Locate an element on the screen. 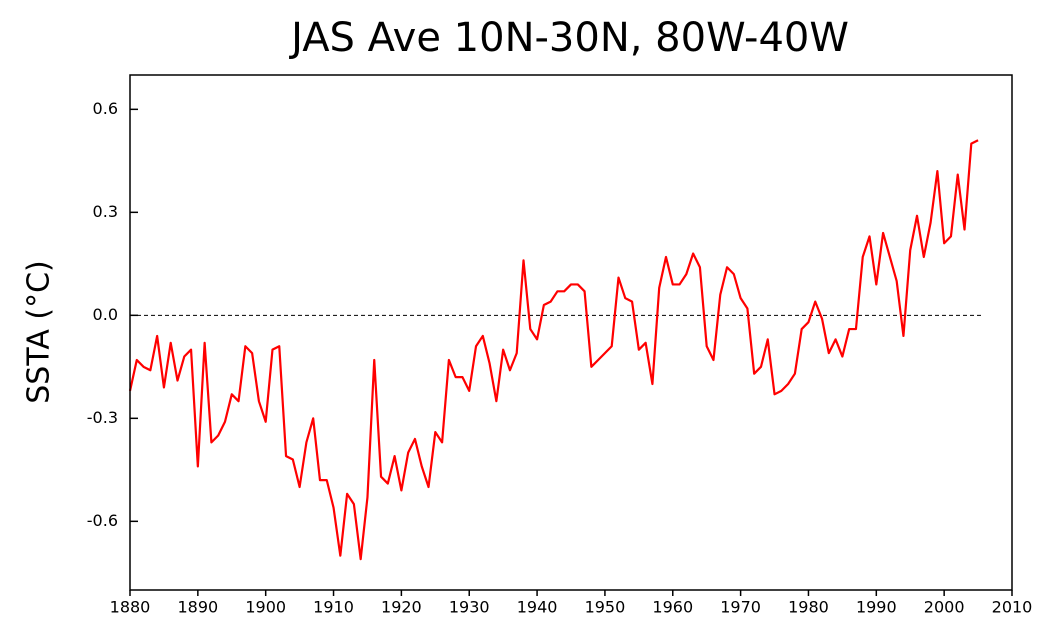  x-tick-label: 1930 is located at coordinates (469, 607).